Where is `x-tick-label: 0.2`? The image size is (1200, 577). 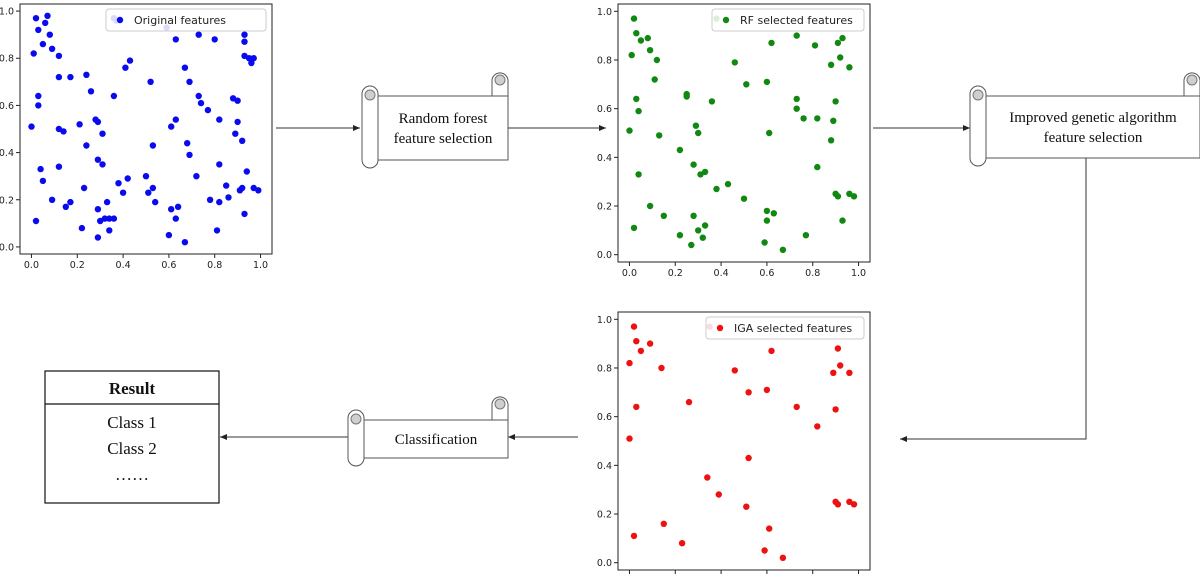 x-tick-label: 0.2 is located at coordinates (77, 265).